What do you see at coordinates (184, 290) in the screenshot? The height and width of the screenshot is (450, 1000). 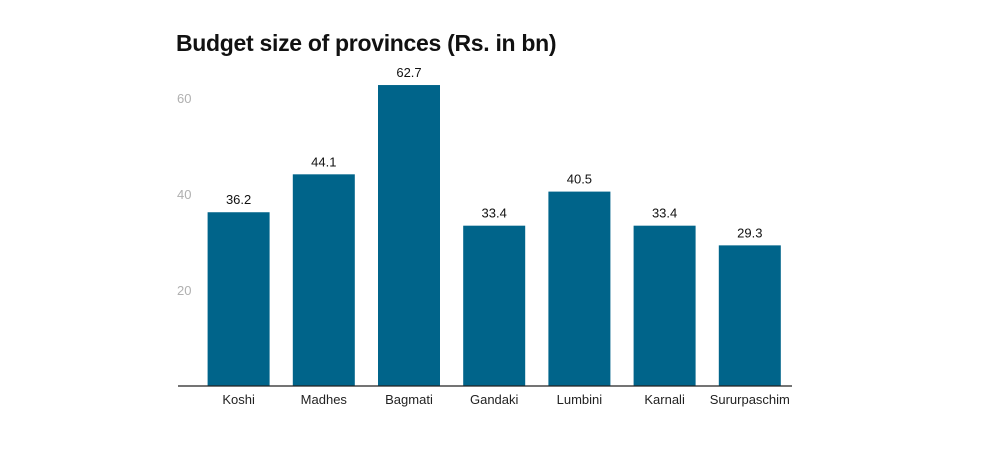 I see `y-tick-label: 20` at bounding box center [184, 290].